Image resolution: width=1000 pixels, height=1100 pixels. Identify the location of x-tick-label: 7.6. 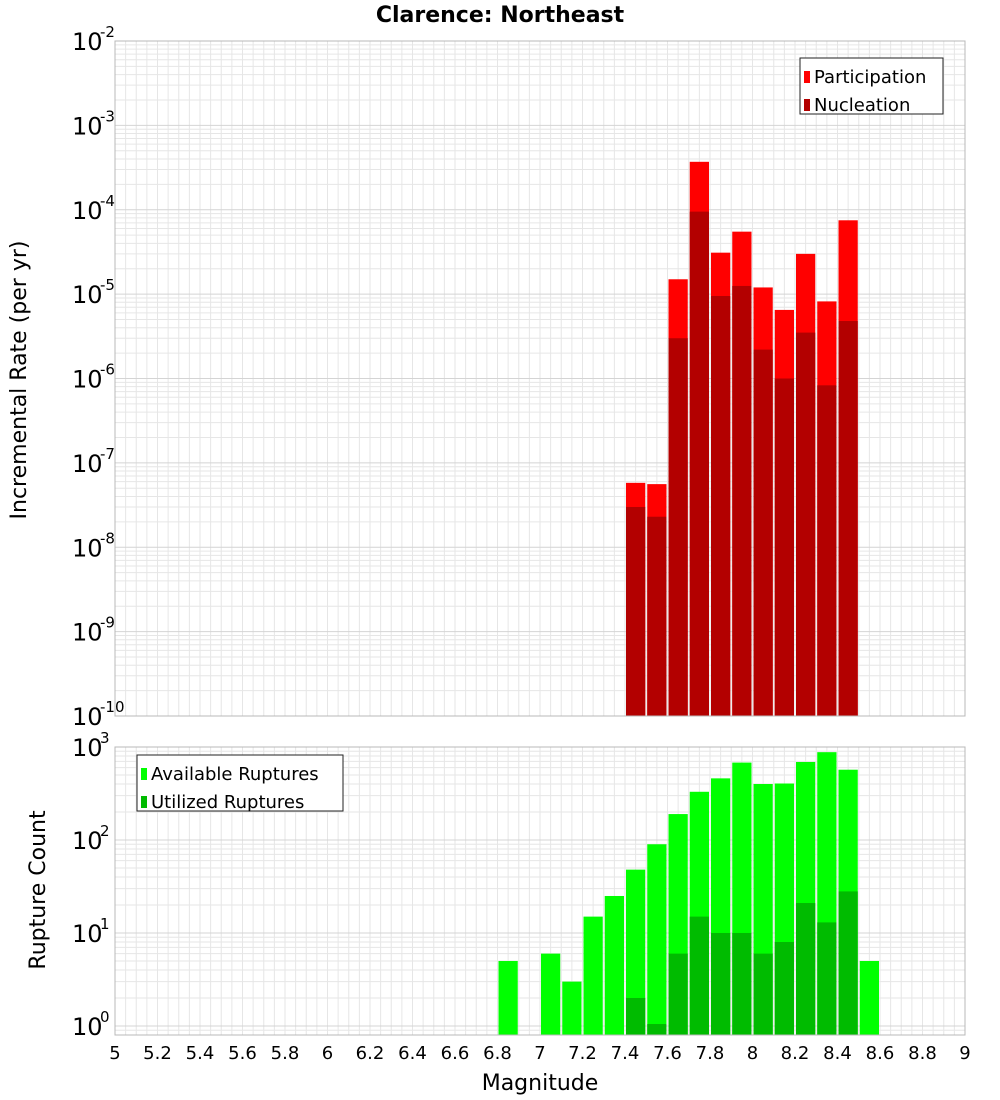
(667, 1053).